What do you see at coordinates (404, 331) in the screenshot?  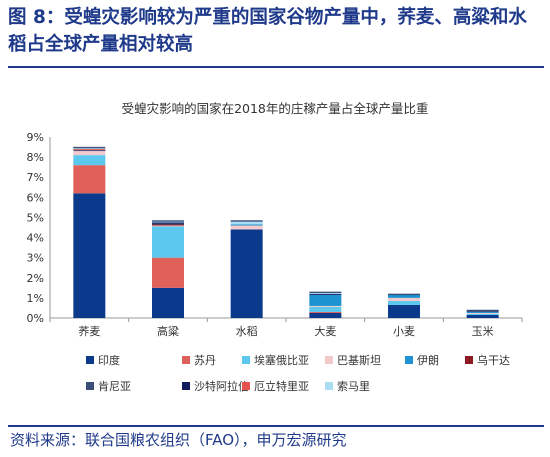 I see `x-tick-label: 小麦` at bounding box center [404, 331].